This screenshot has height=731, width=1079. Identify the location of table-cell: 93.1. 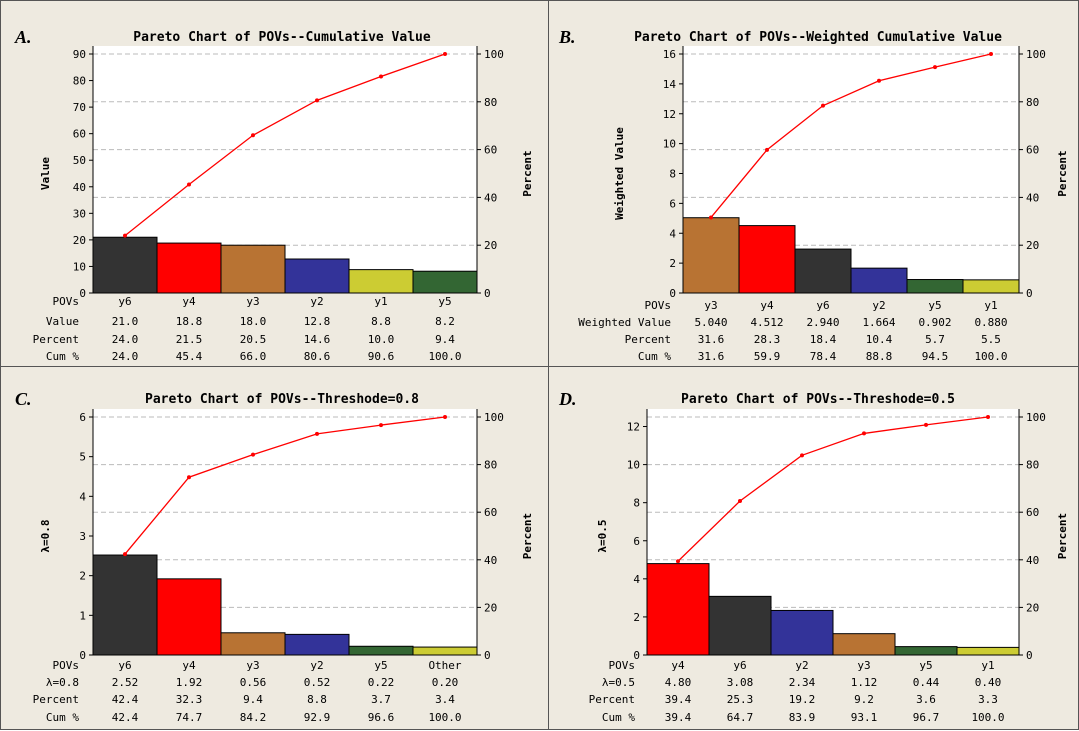
(864, 717).